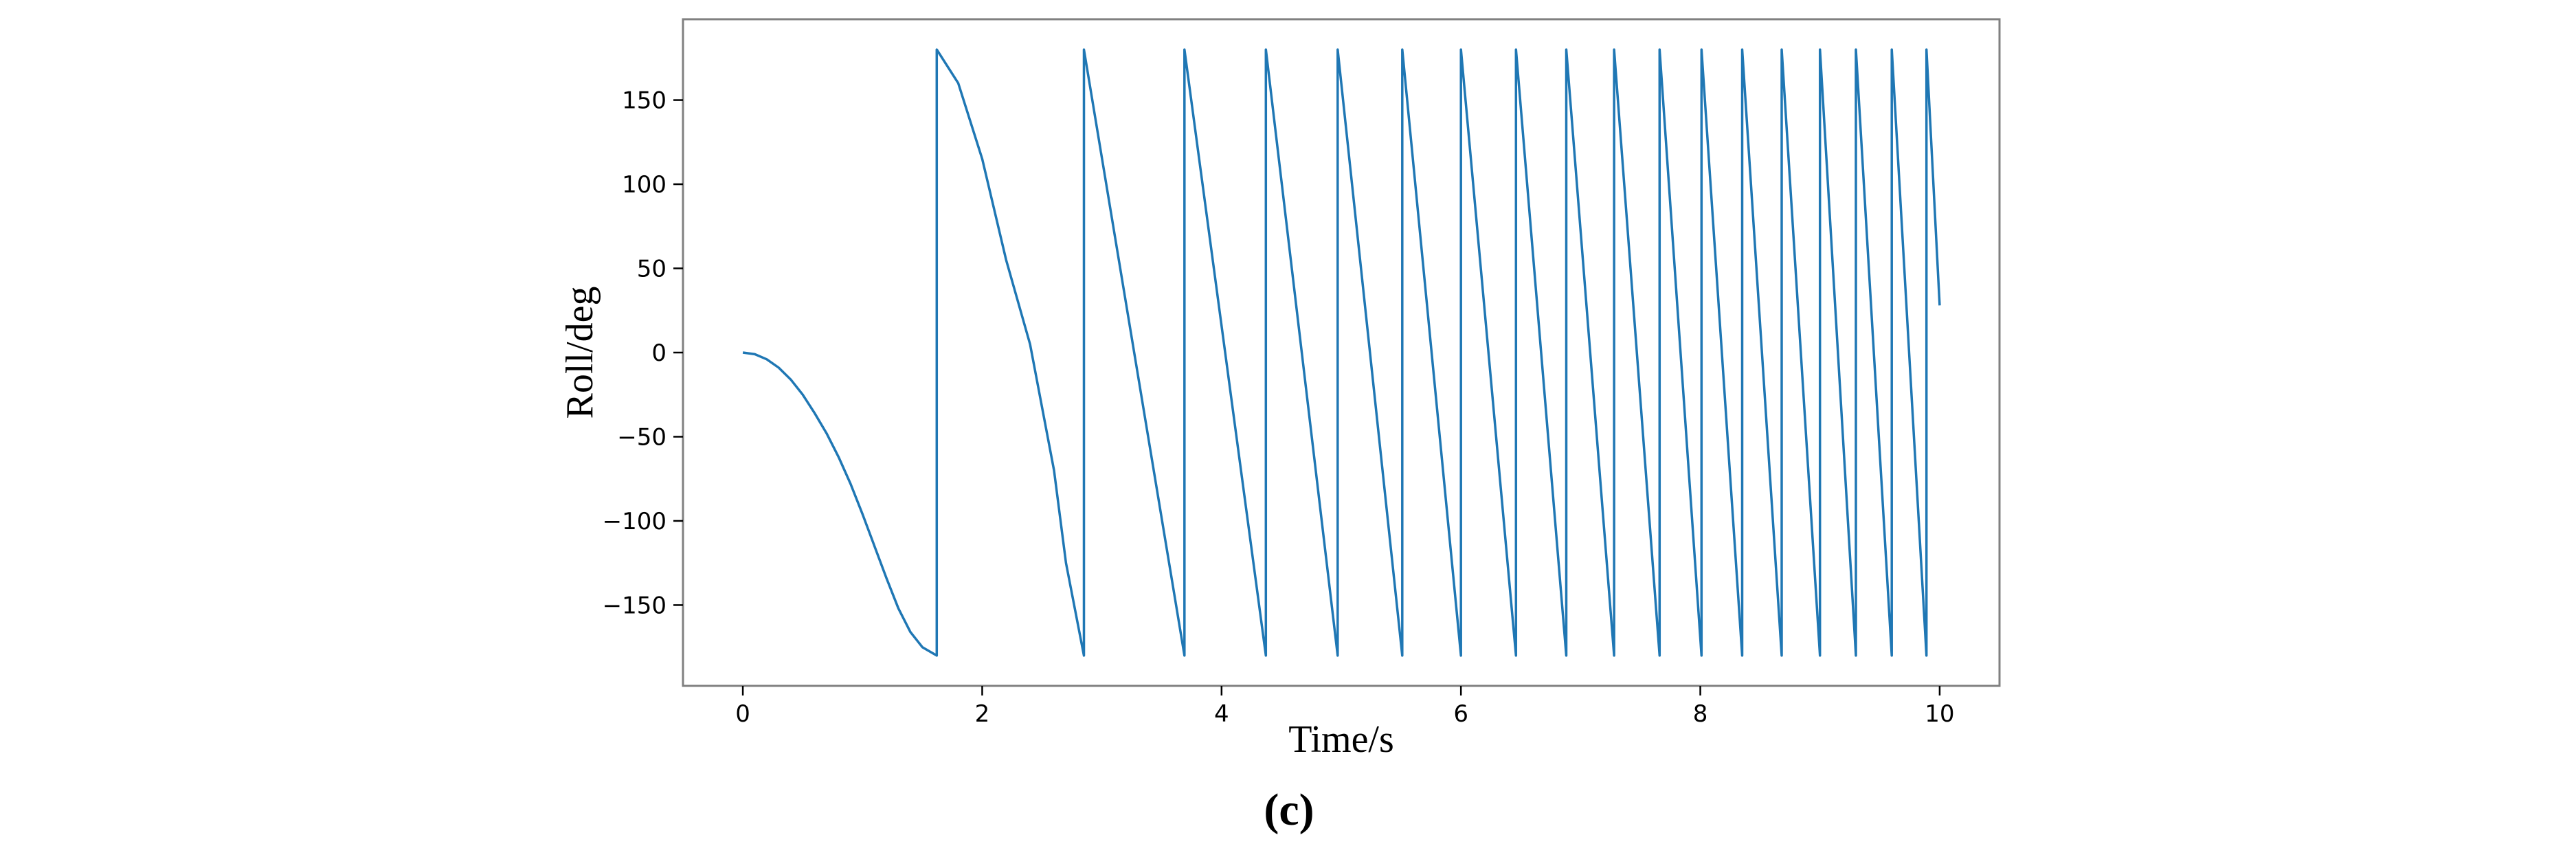  Describe the element at coordinates (1345, 707) in the screenshot. I see `x-axis-ticks: 0 2 4 6 8 10` at that location.